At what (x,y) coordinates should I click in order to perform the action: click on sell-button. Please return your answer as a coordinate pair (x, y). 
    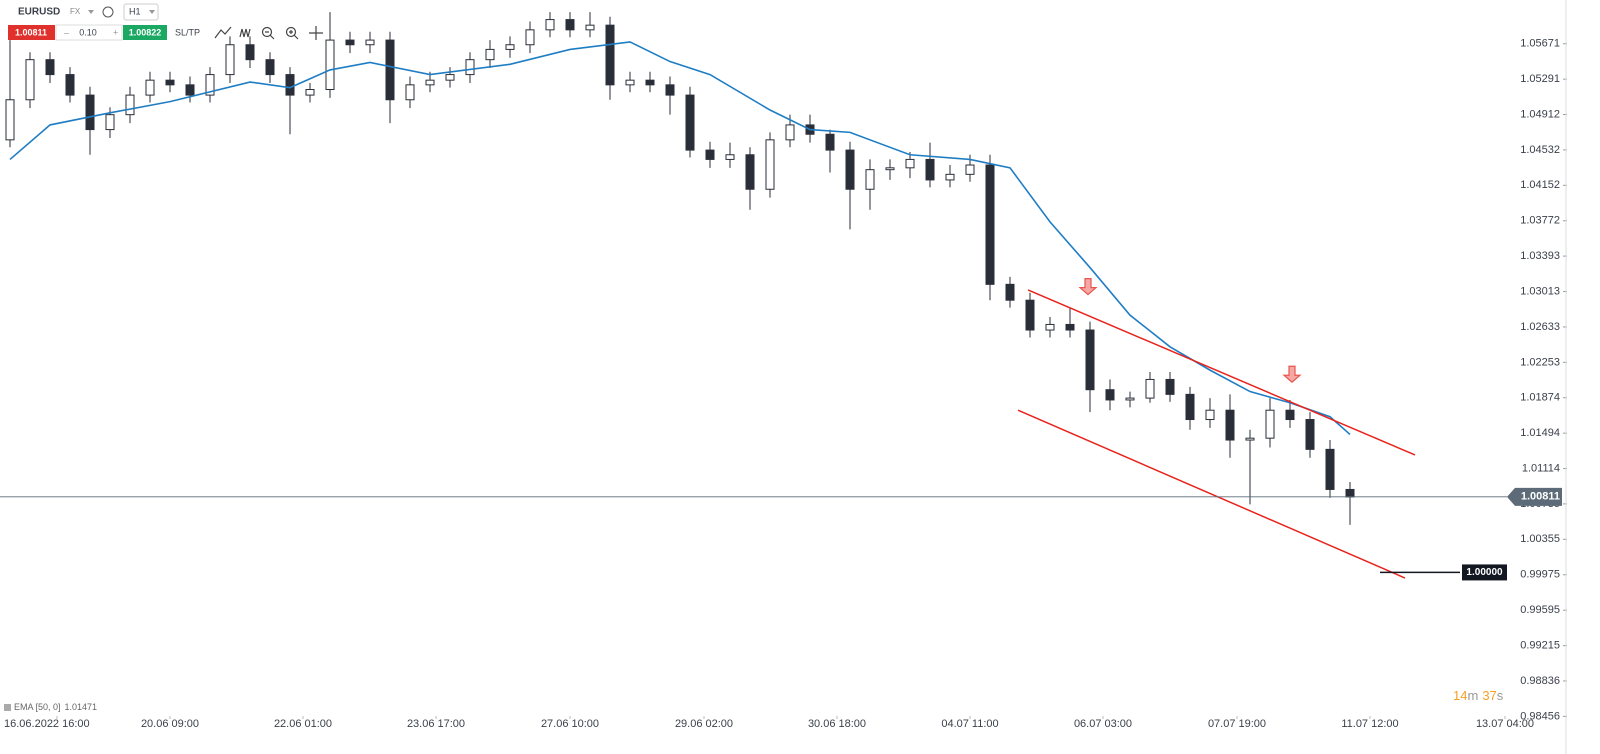
    Looking at the image, I should click on (31, 32).